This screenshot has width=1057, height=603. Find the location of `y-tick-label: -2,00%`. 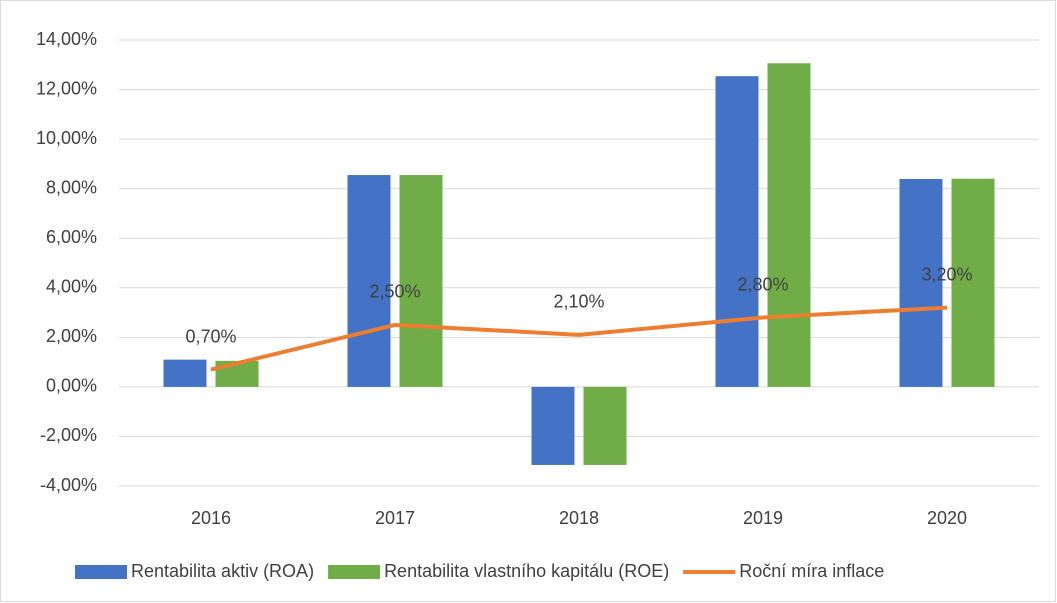

y-tick-label: -2,00% is located at coordinates (68, 435).